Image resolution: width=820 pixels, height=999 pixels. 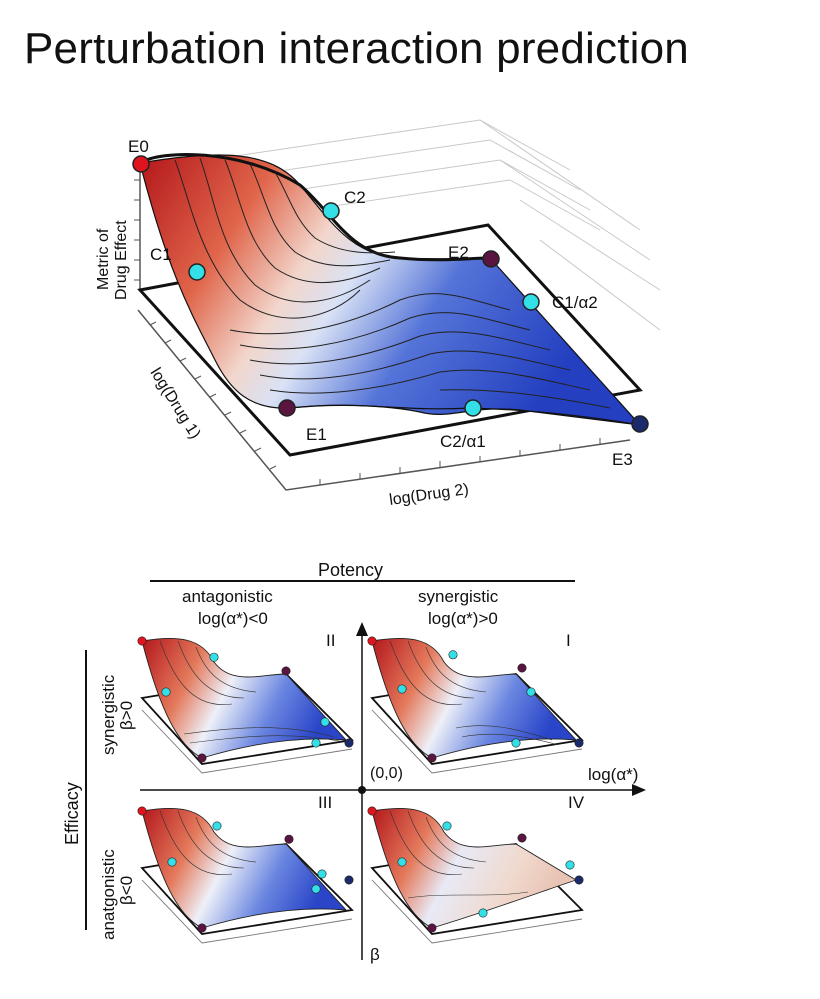 I want to click on mini-surface-q4, so click(x=475, y=875).